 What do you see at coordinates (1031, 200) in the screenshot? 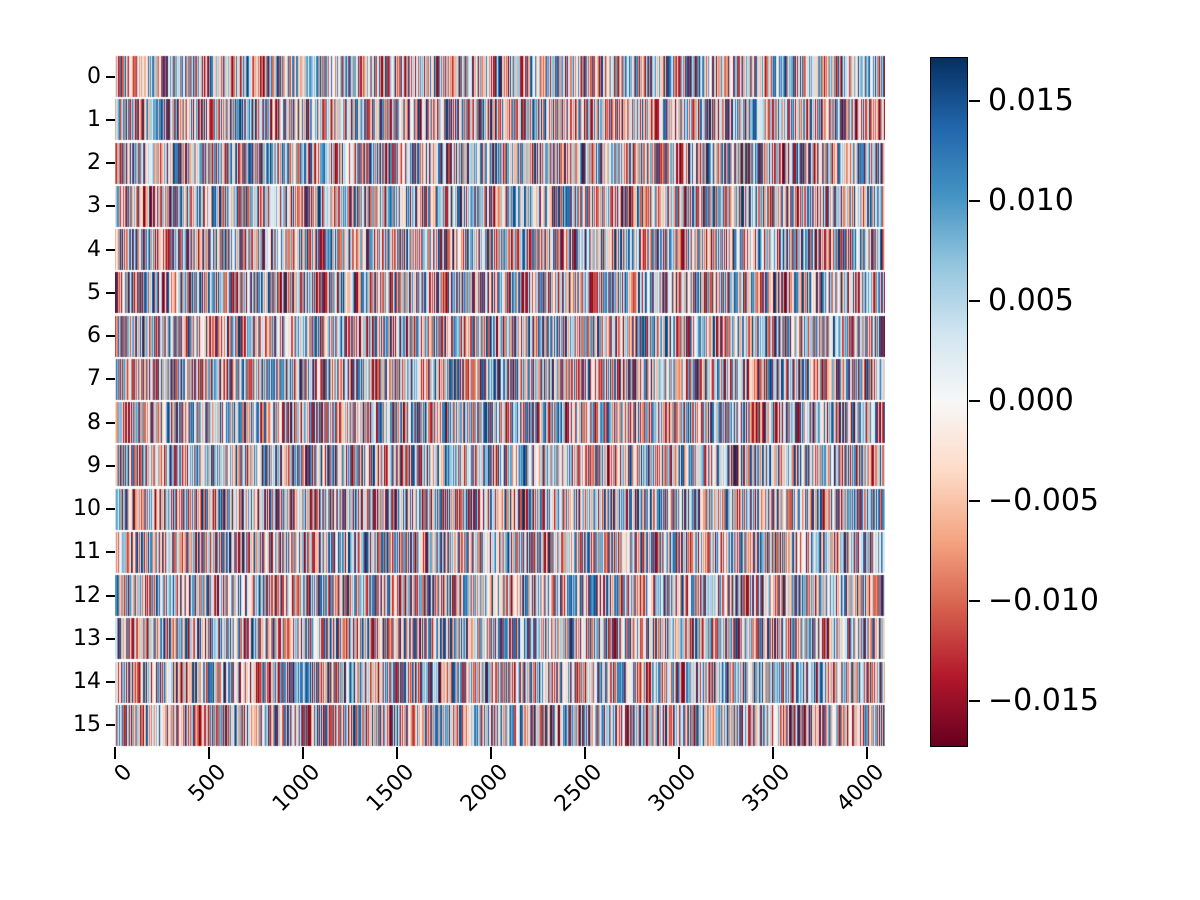
I see `colorbar-tick-label: 0.010` at bounding box center [1031, 200].